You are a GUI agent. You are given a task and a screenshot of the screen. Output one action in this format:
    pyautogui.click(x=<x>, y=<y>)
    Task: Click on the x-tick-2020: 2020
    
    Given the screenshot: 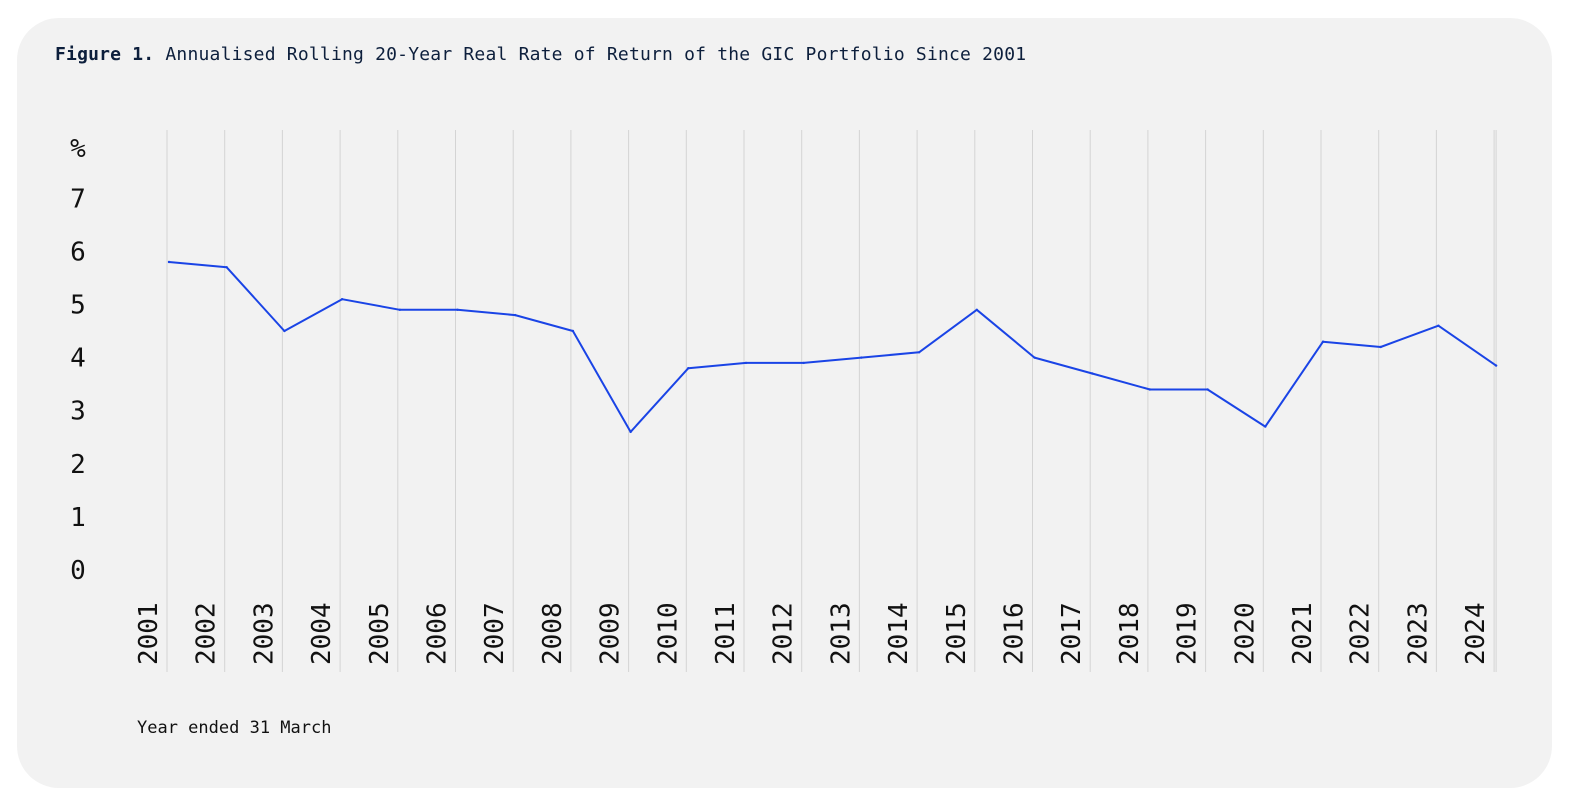 What is the action you would take?
    pyautogui.click(x=1245, y=633)
    